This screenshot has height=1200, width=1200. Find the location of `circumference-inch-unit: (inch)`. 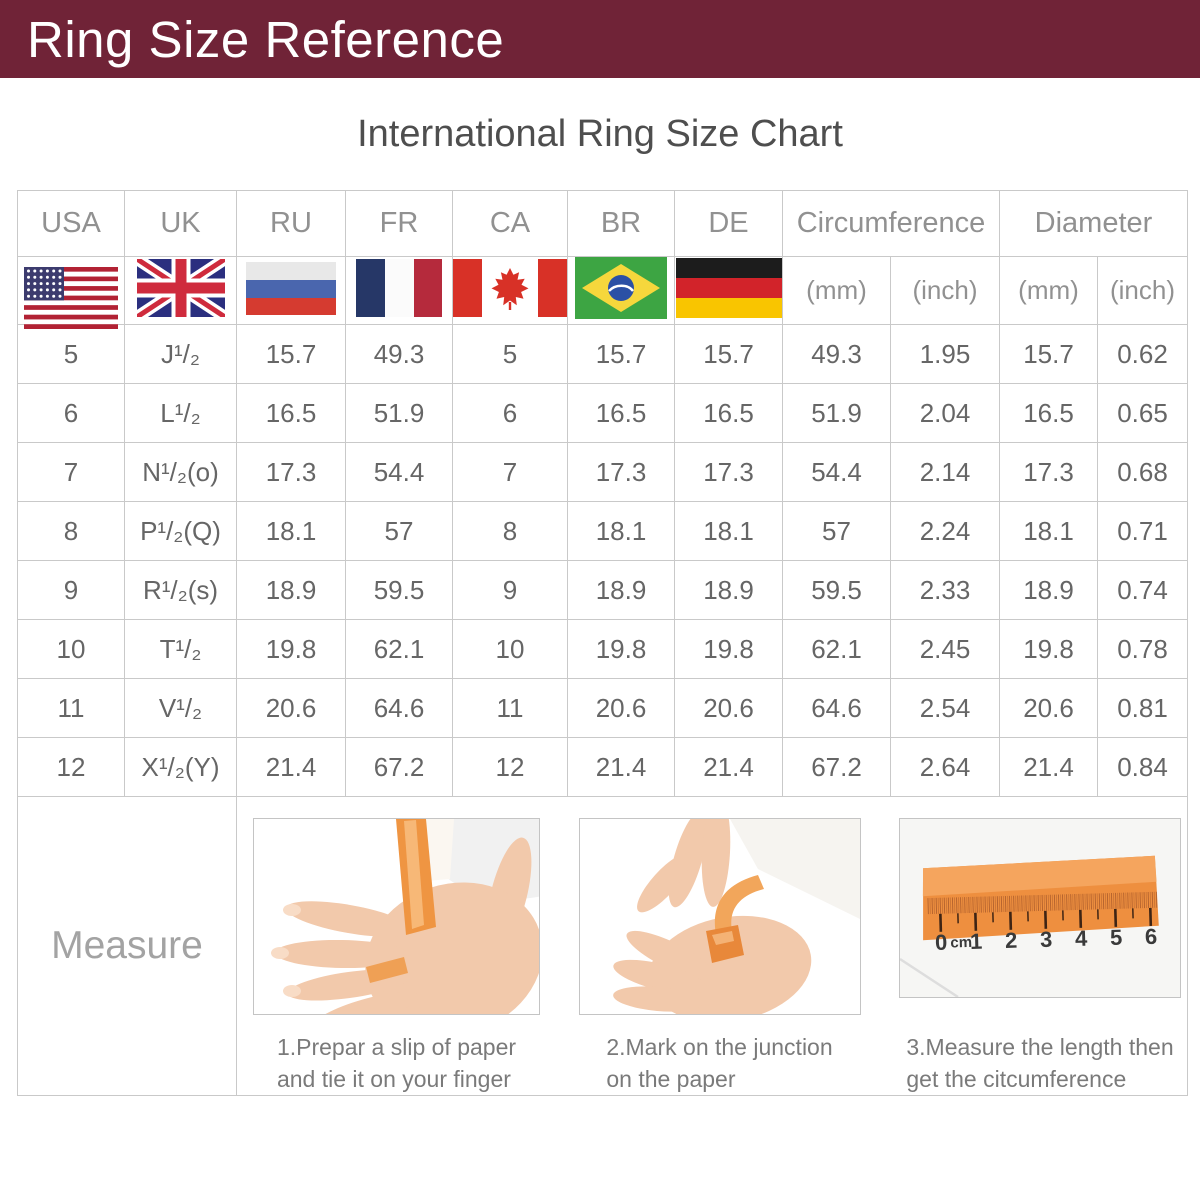

circumference-inch-unit: (inch) is located at coordinates (945, 290).